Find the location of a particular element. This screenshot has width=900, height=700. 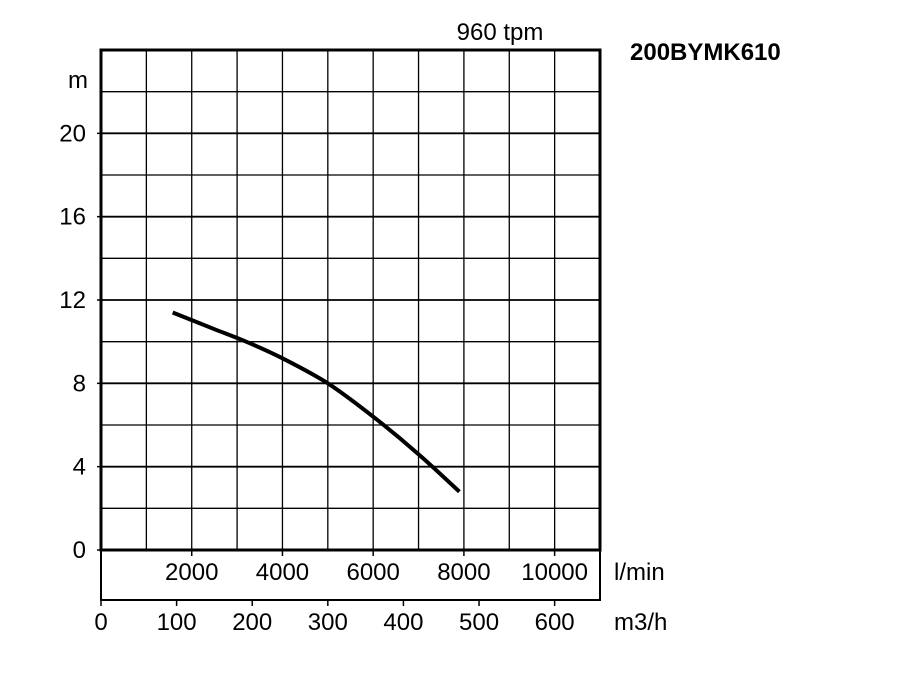

x2-tick-label: 500 is located at coordinates (479, 622).